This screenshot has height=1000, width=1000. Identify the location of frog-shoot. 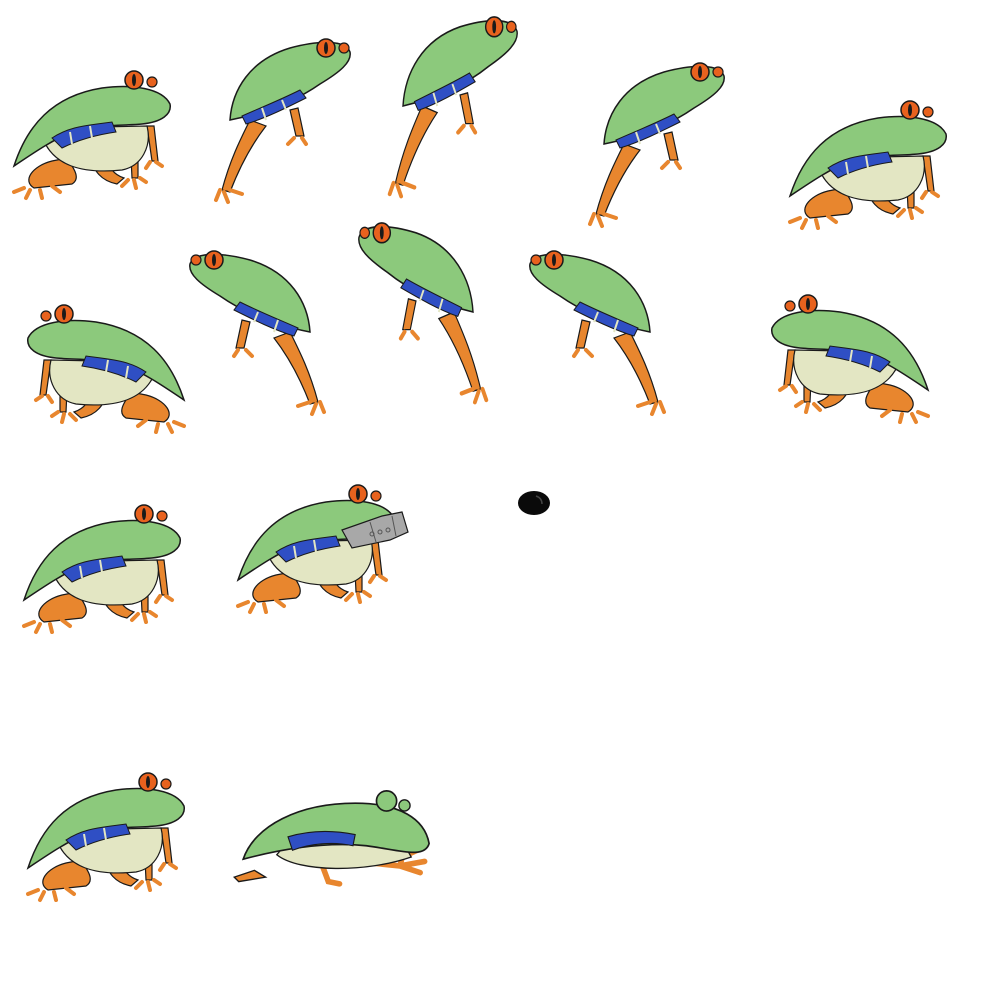
(322, 548).